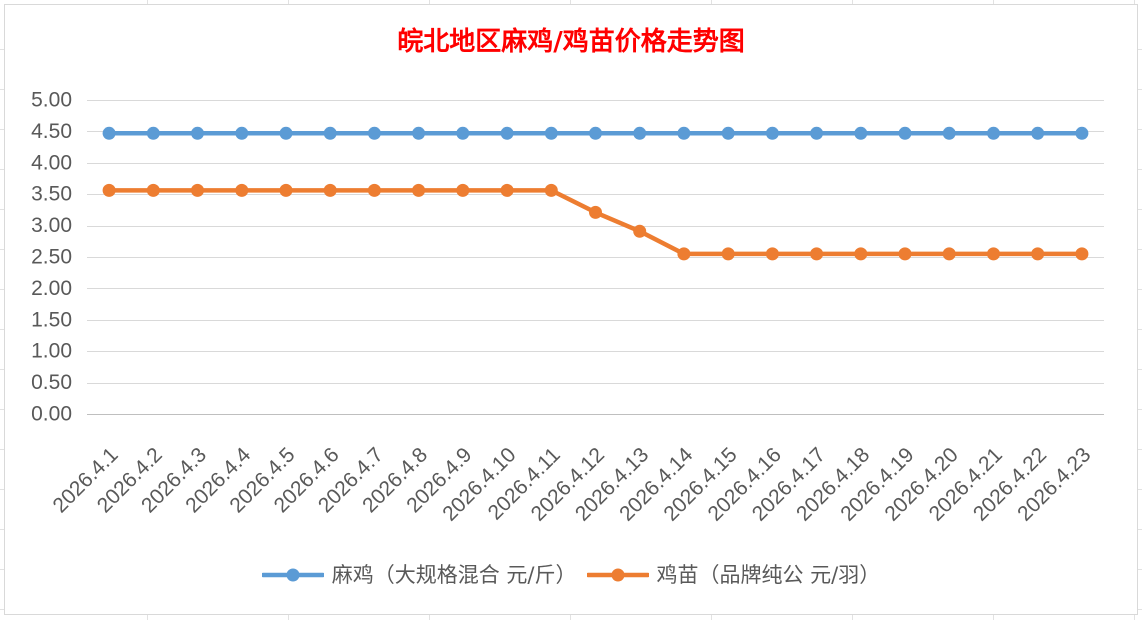 This screenshot has height=620, width=1142. I want to click on y-tick-label: 3.00, so click(51, 225).